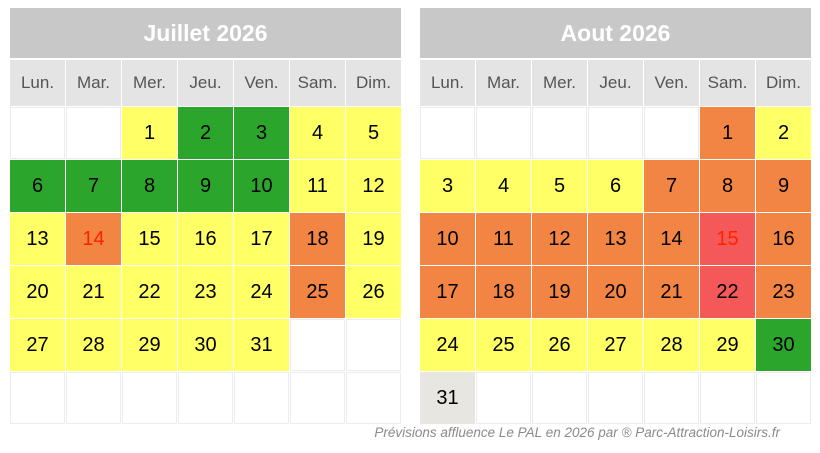  Describe the element at coordinates (149, 133) in the screenshot. I see `day-cell: 1` at that location.